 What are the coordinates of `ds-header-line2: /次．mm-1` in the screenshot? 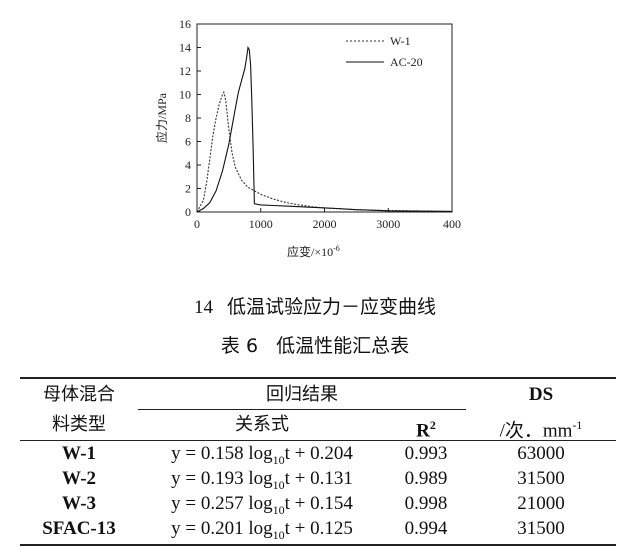 It's located at (541, 428).